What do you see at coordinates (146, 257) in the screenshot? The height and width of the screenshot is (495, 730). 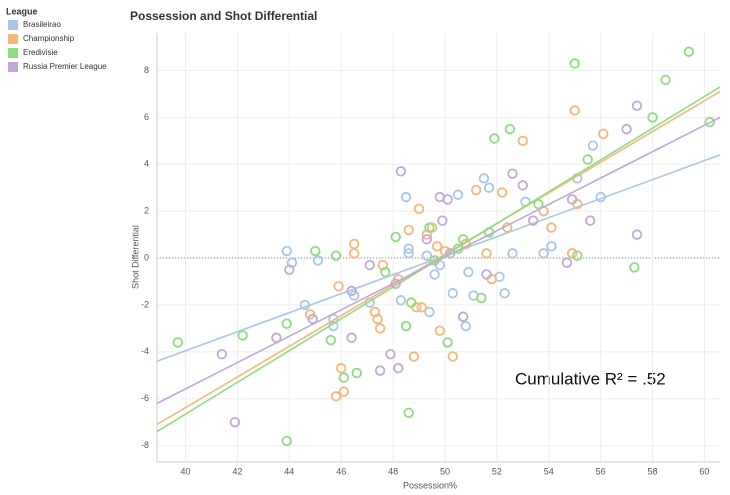 I see `y-tick-label: 0` at bounding box center [146, 257].